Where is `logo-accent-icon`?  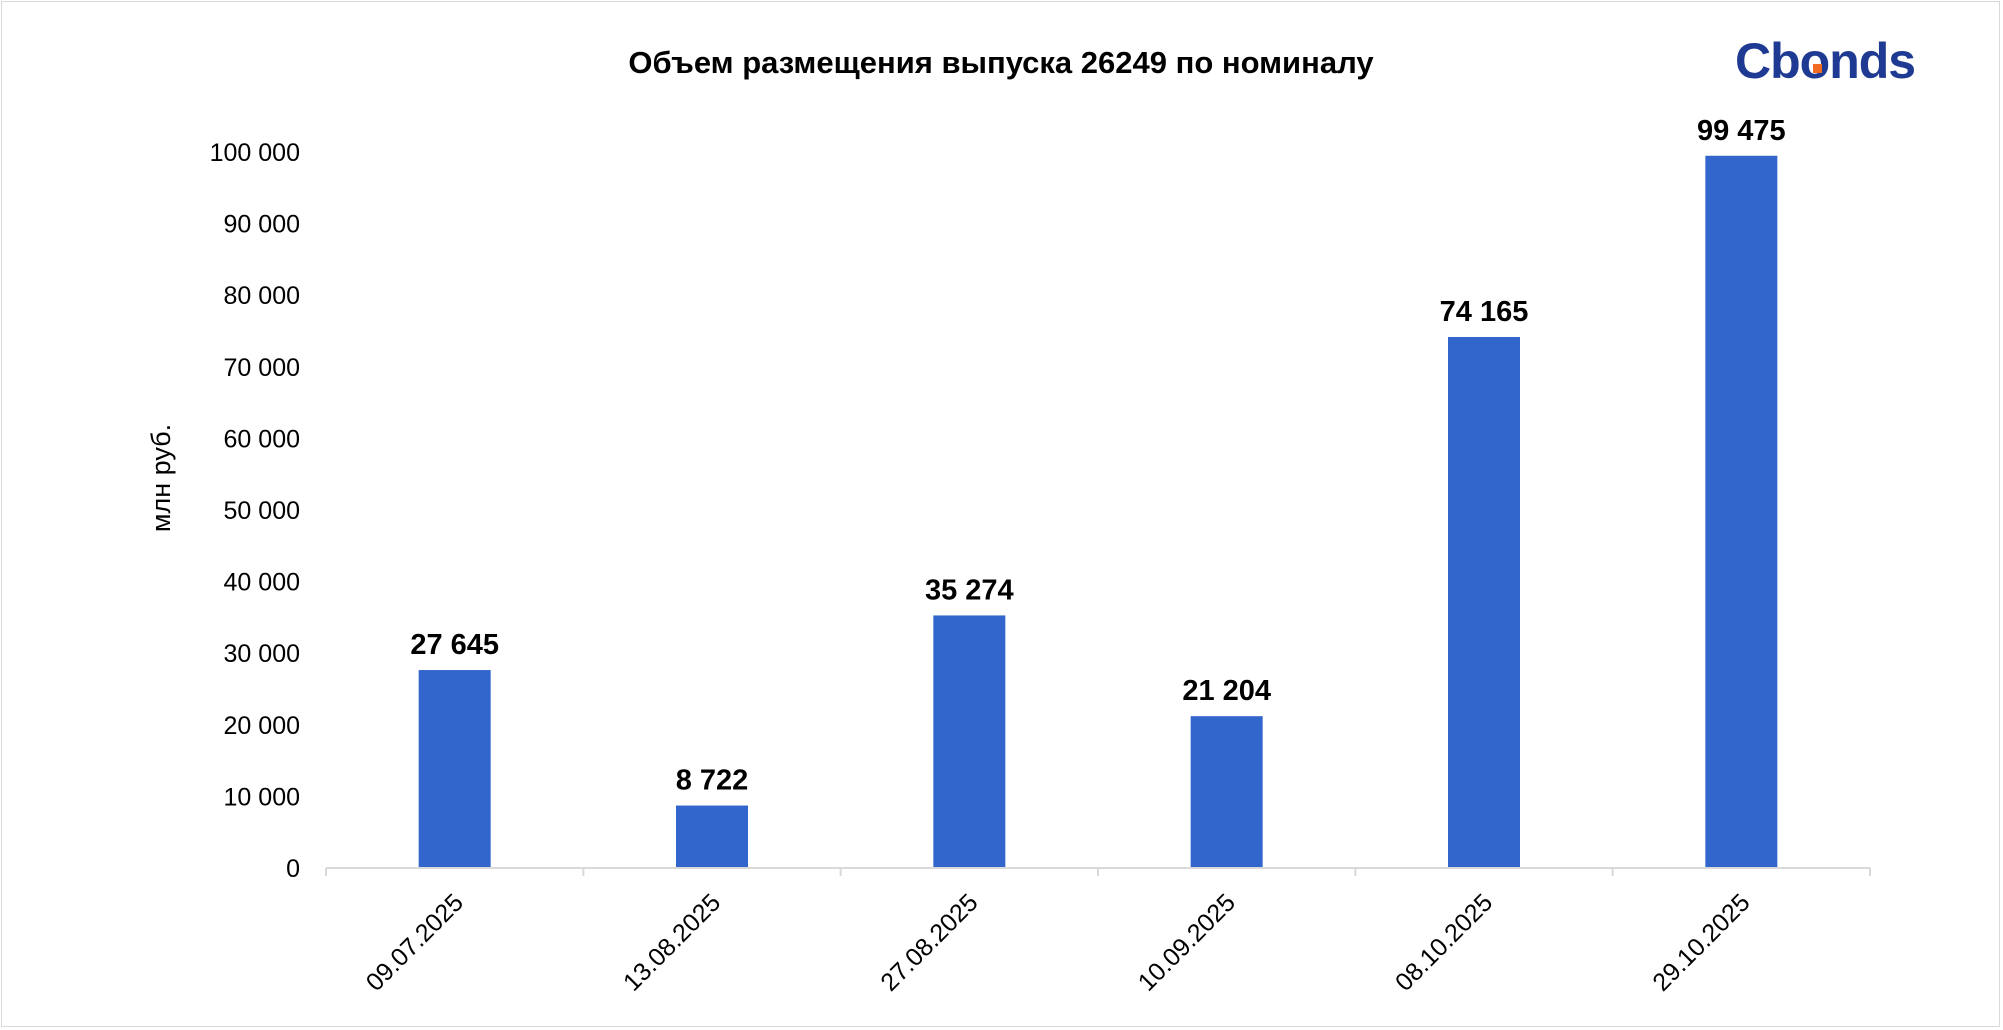
logo-accent-icon is located at coordinates (1817, 68).